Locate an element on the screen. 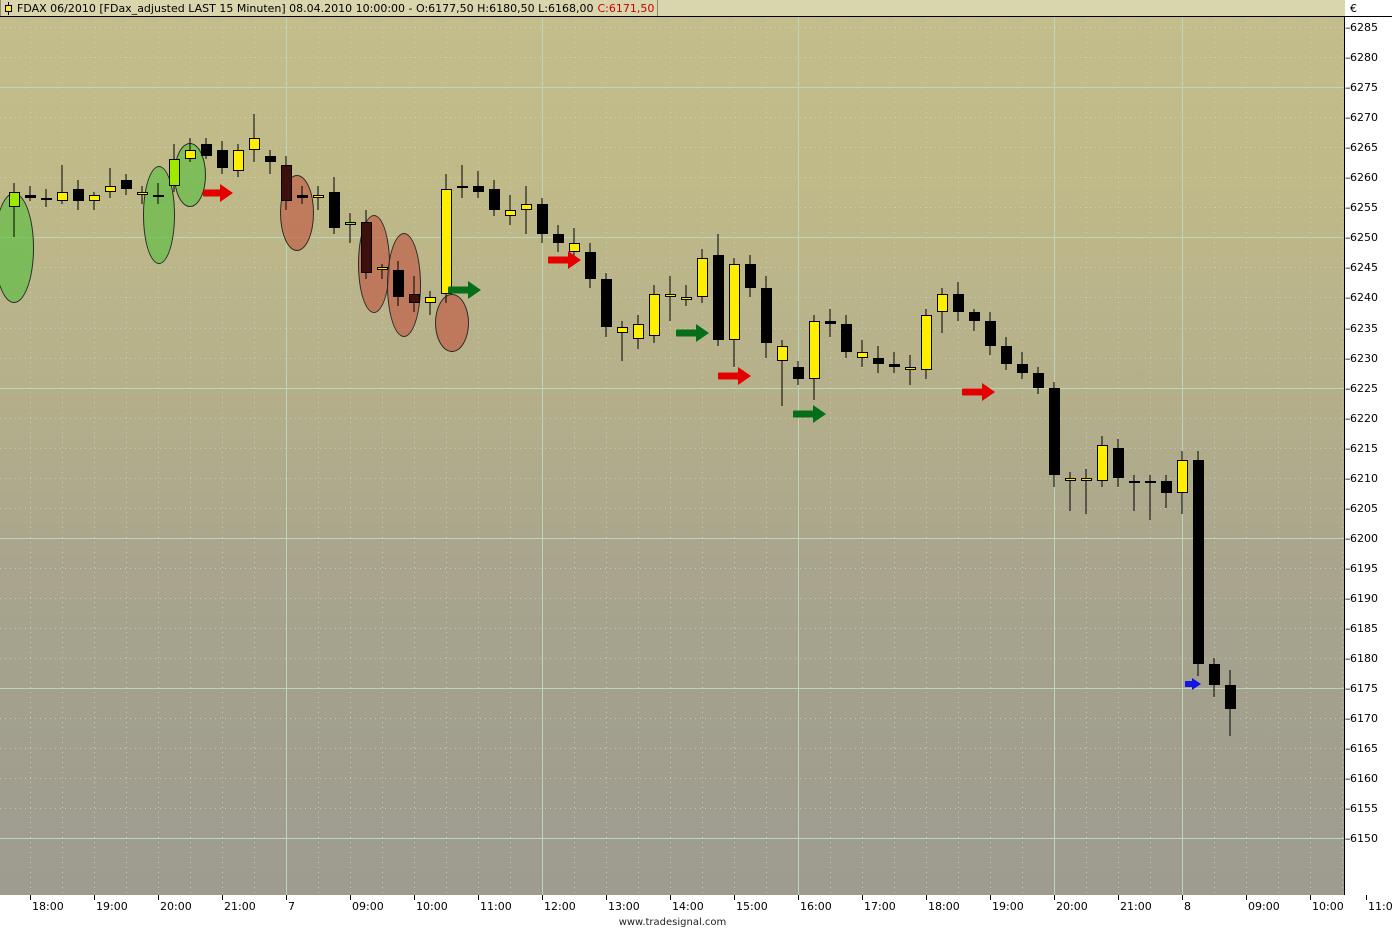 The image size is (1392, 935). price-axis-label: 6250 is located at coordinates (1364, 237).